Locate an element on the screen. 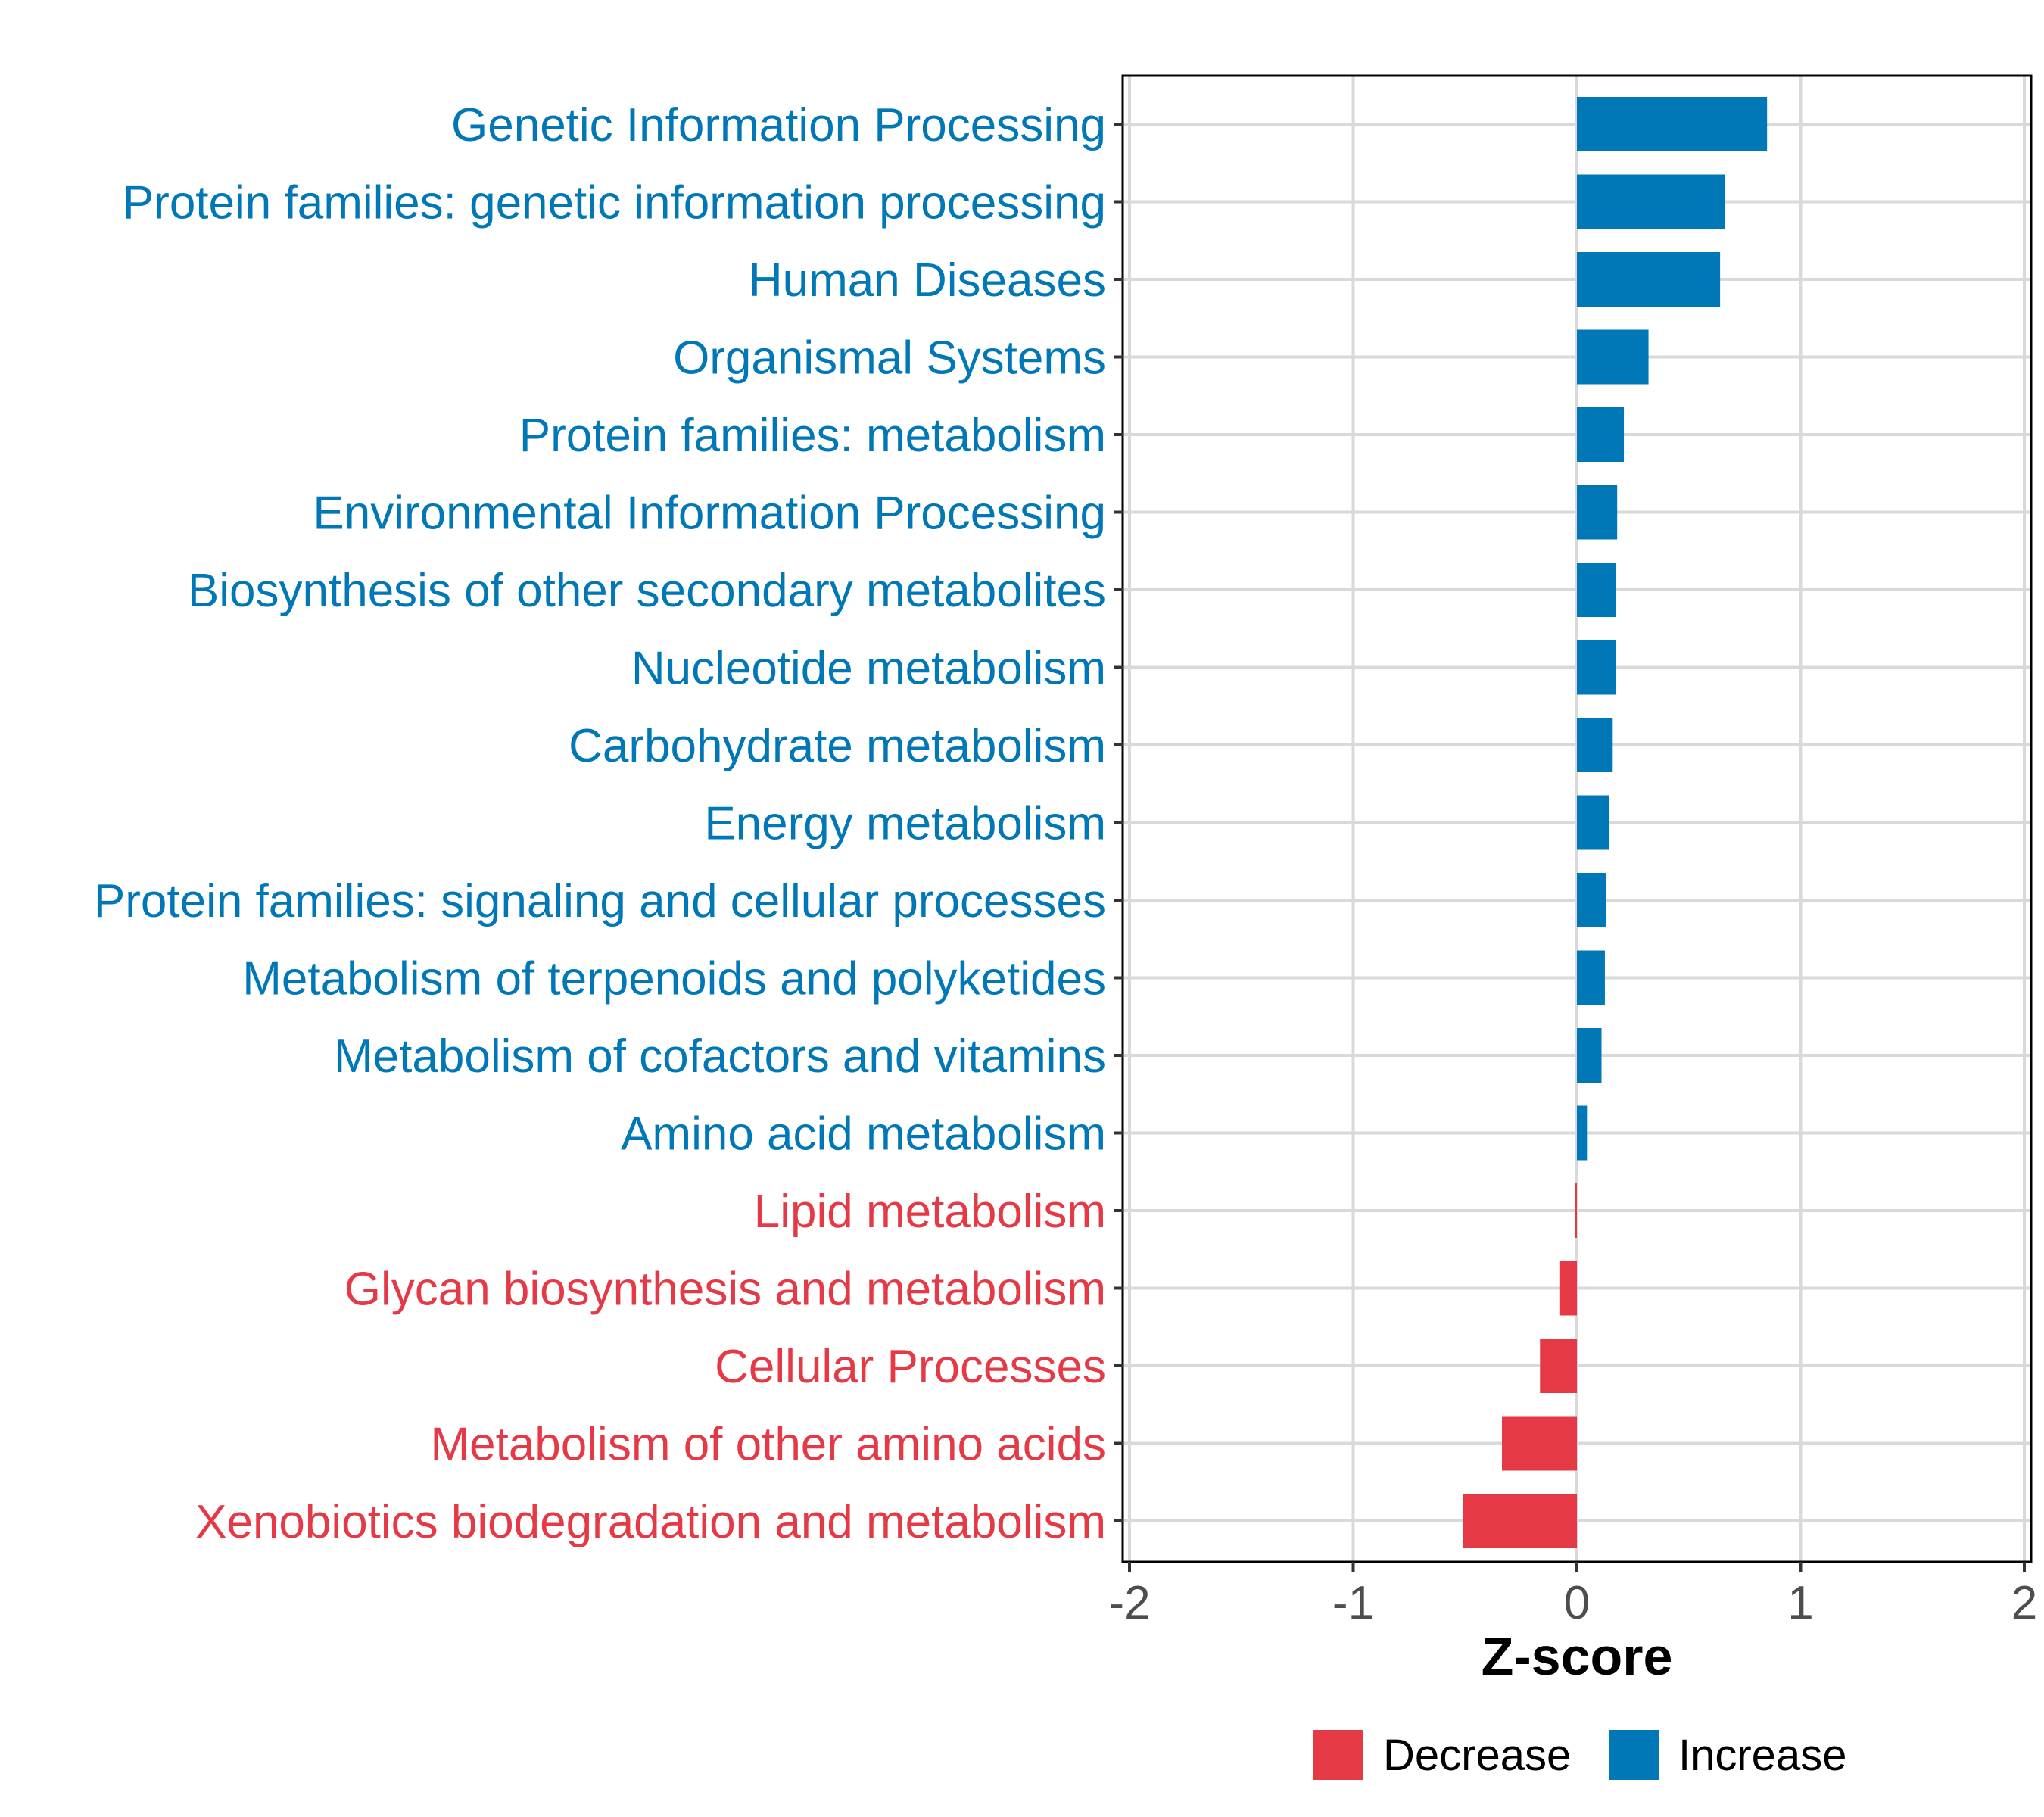 Image resolution: width=2044 pixels, height=1817 pixels. y-tick-label: Energy metabolism is located at coordinates (905, 824).